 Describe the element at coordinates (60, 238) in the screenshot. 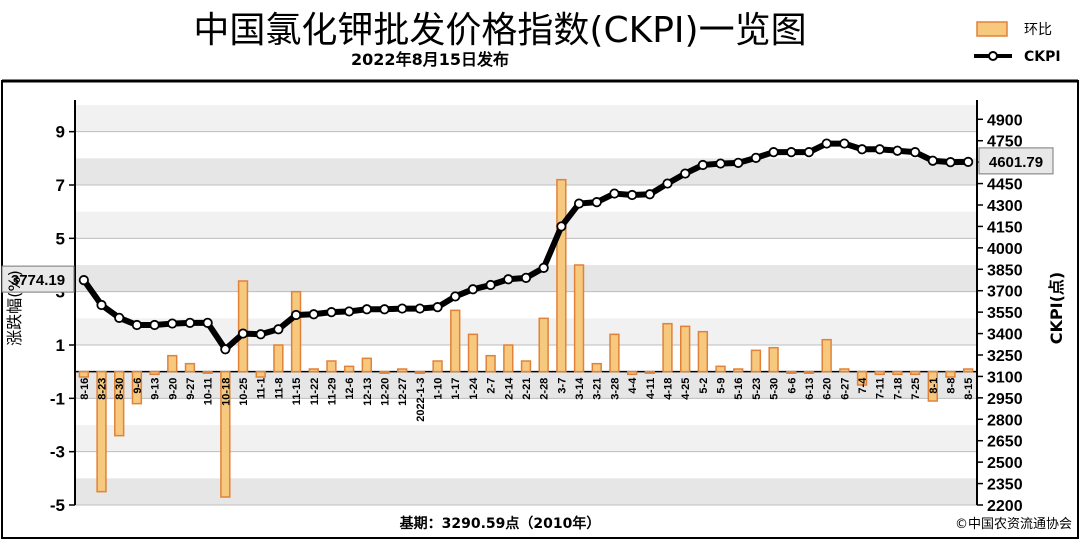

I see `left-tick-label: 5` at that location.